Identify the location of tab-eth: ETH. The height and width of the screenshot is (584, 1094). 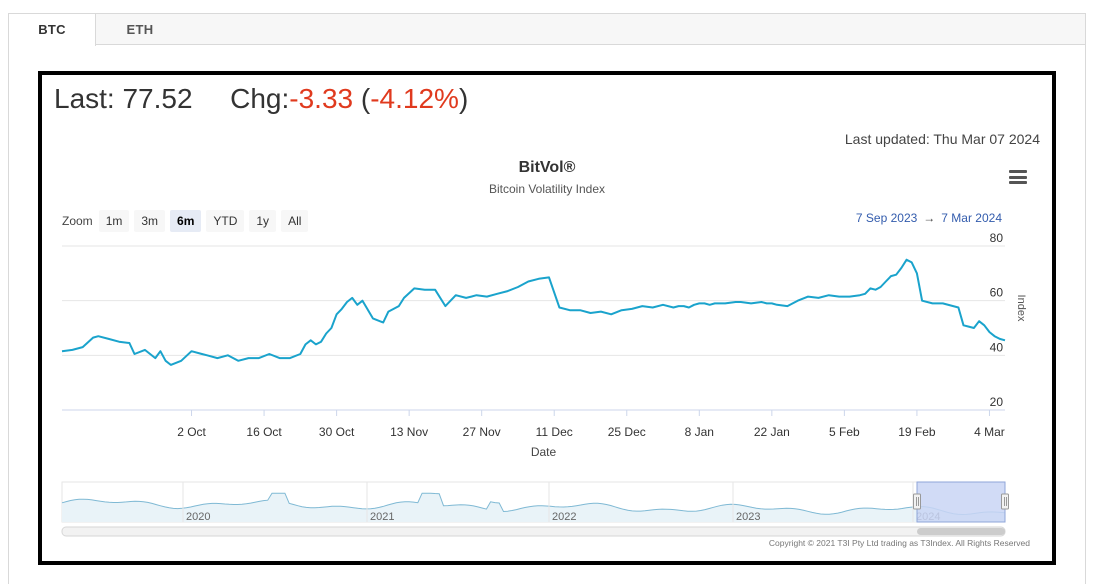
(140, 29).